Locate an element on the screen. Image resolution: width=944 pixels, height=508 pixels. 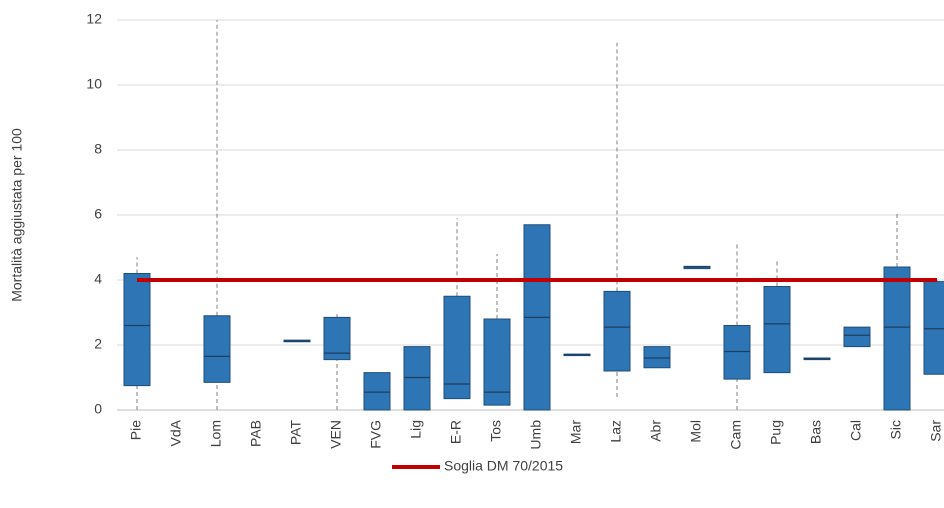
x-tick-label: Sar is located at coordinates (936, 431).